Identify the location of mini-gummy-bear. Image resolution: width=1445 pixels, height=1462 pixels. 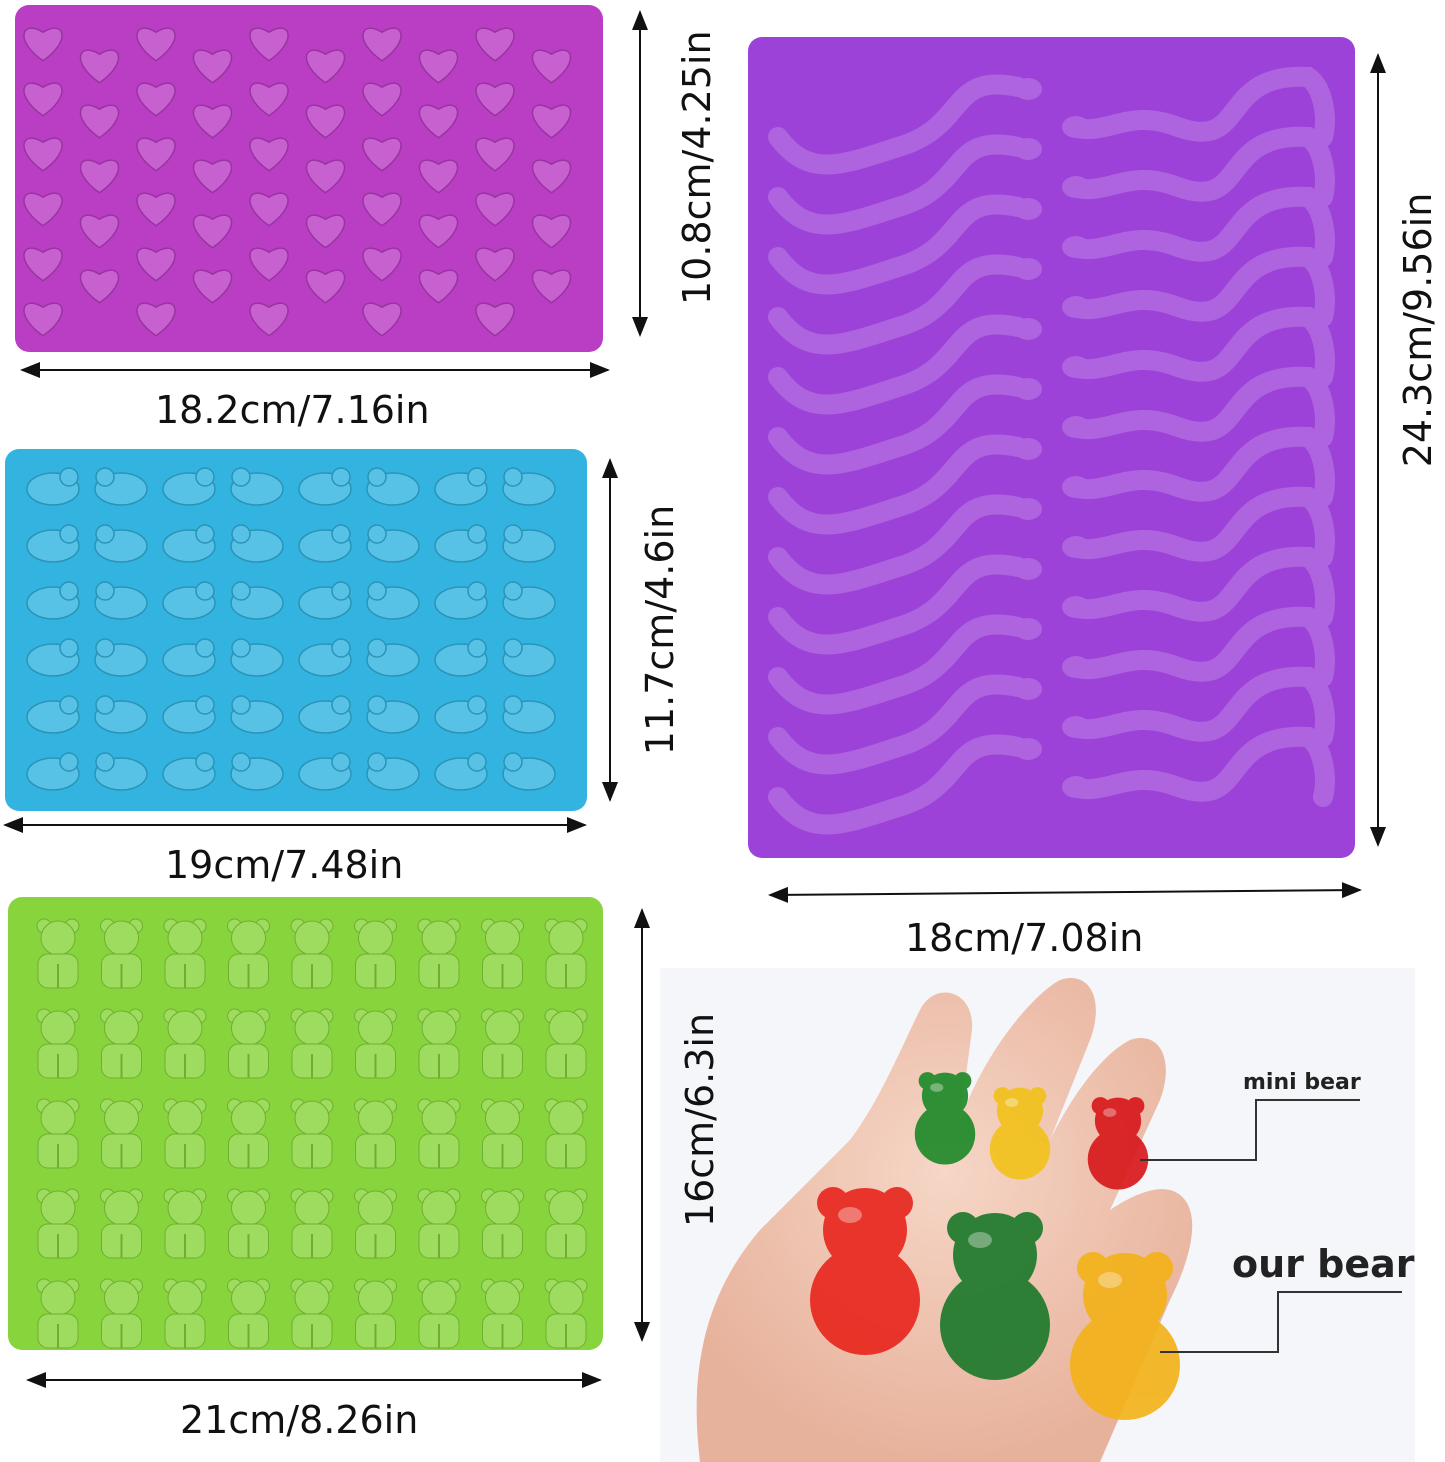
(1118, 1143).